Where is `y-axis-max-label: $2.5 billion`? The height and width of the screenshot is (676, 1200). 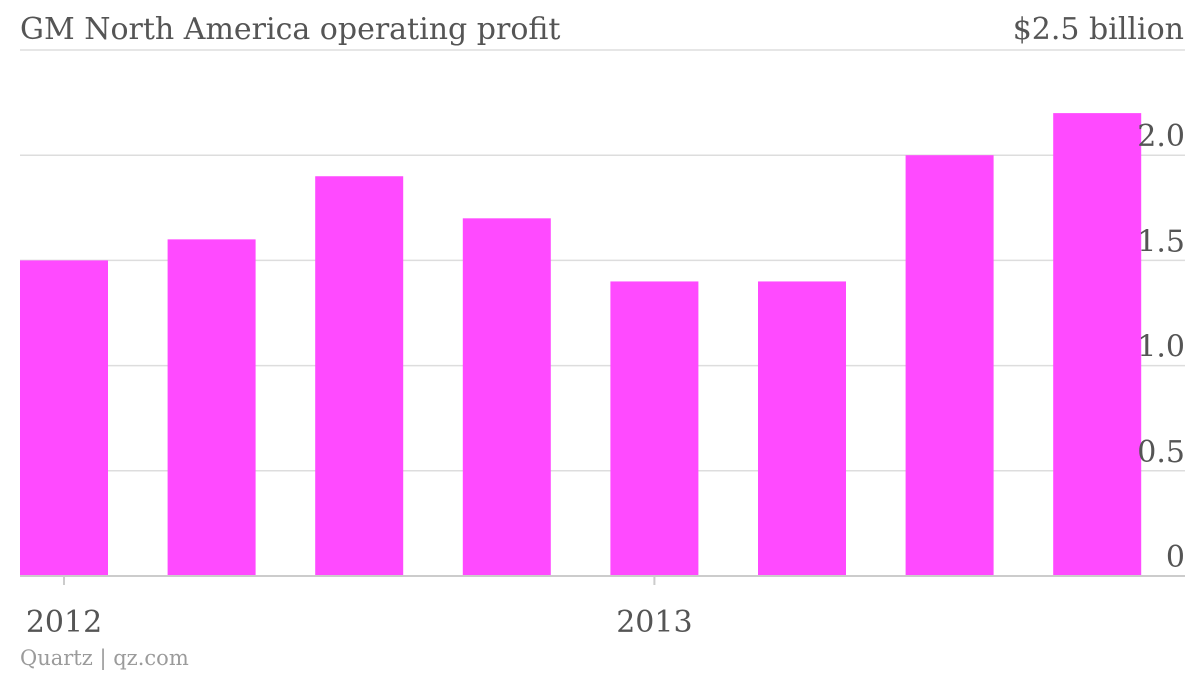
y-axis-max-label: $2.5 billion is located at coordinates (1098, 29).